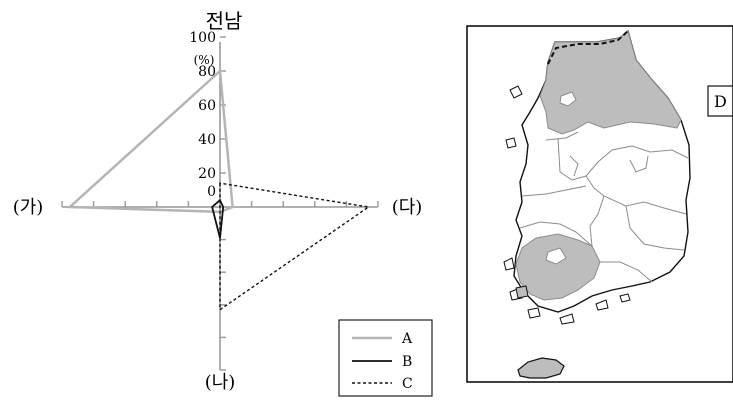 The image size is (733, 404). I want to click on tick-label-20: 20, so click(207, 174).